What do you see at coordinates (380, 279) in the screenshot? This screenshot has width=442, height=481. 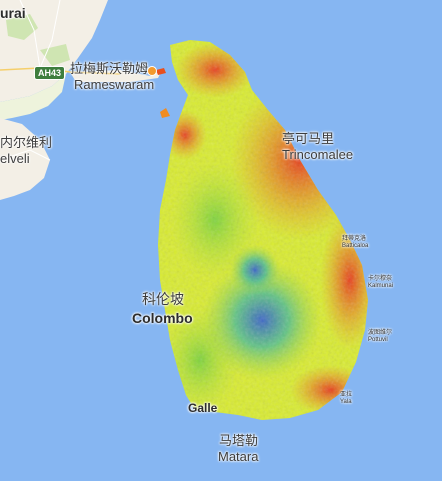 I see `label-kalmunai-cn: 卡尔穆奈` at bounding box center [380, 279].